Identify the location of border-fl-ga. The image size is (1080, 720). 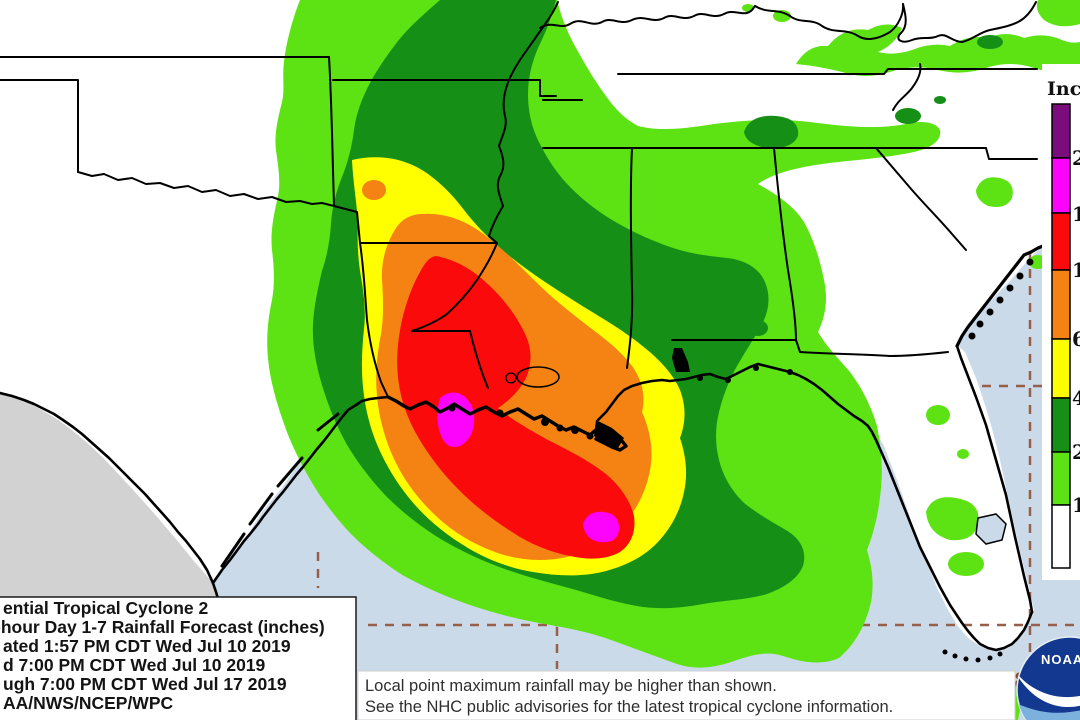
(874, 354).